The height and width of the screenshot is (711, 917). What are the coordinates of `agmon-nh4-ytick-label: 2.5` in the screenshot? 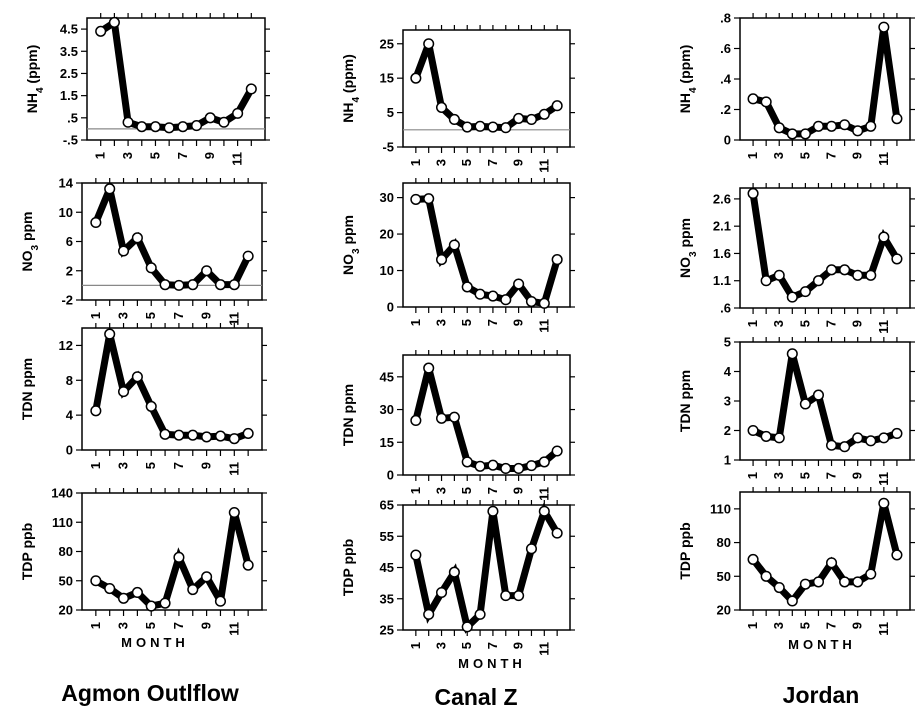 It's located at (69, 73).